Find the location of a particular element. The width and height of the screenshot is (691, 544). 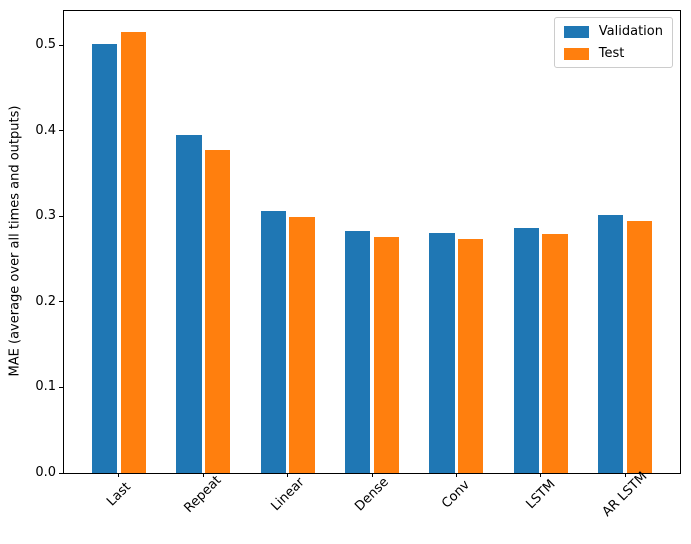

bar-test-conv is located at coordinates (471, 355).